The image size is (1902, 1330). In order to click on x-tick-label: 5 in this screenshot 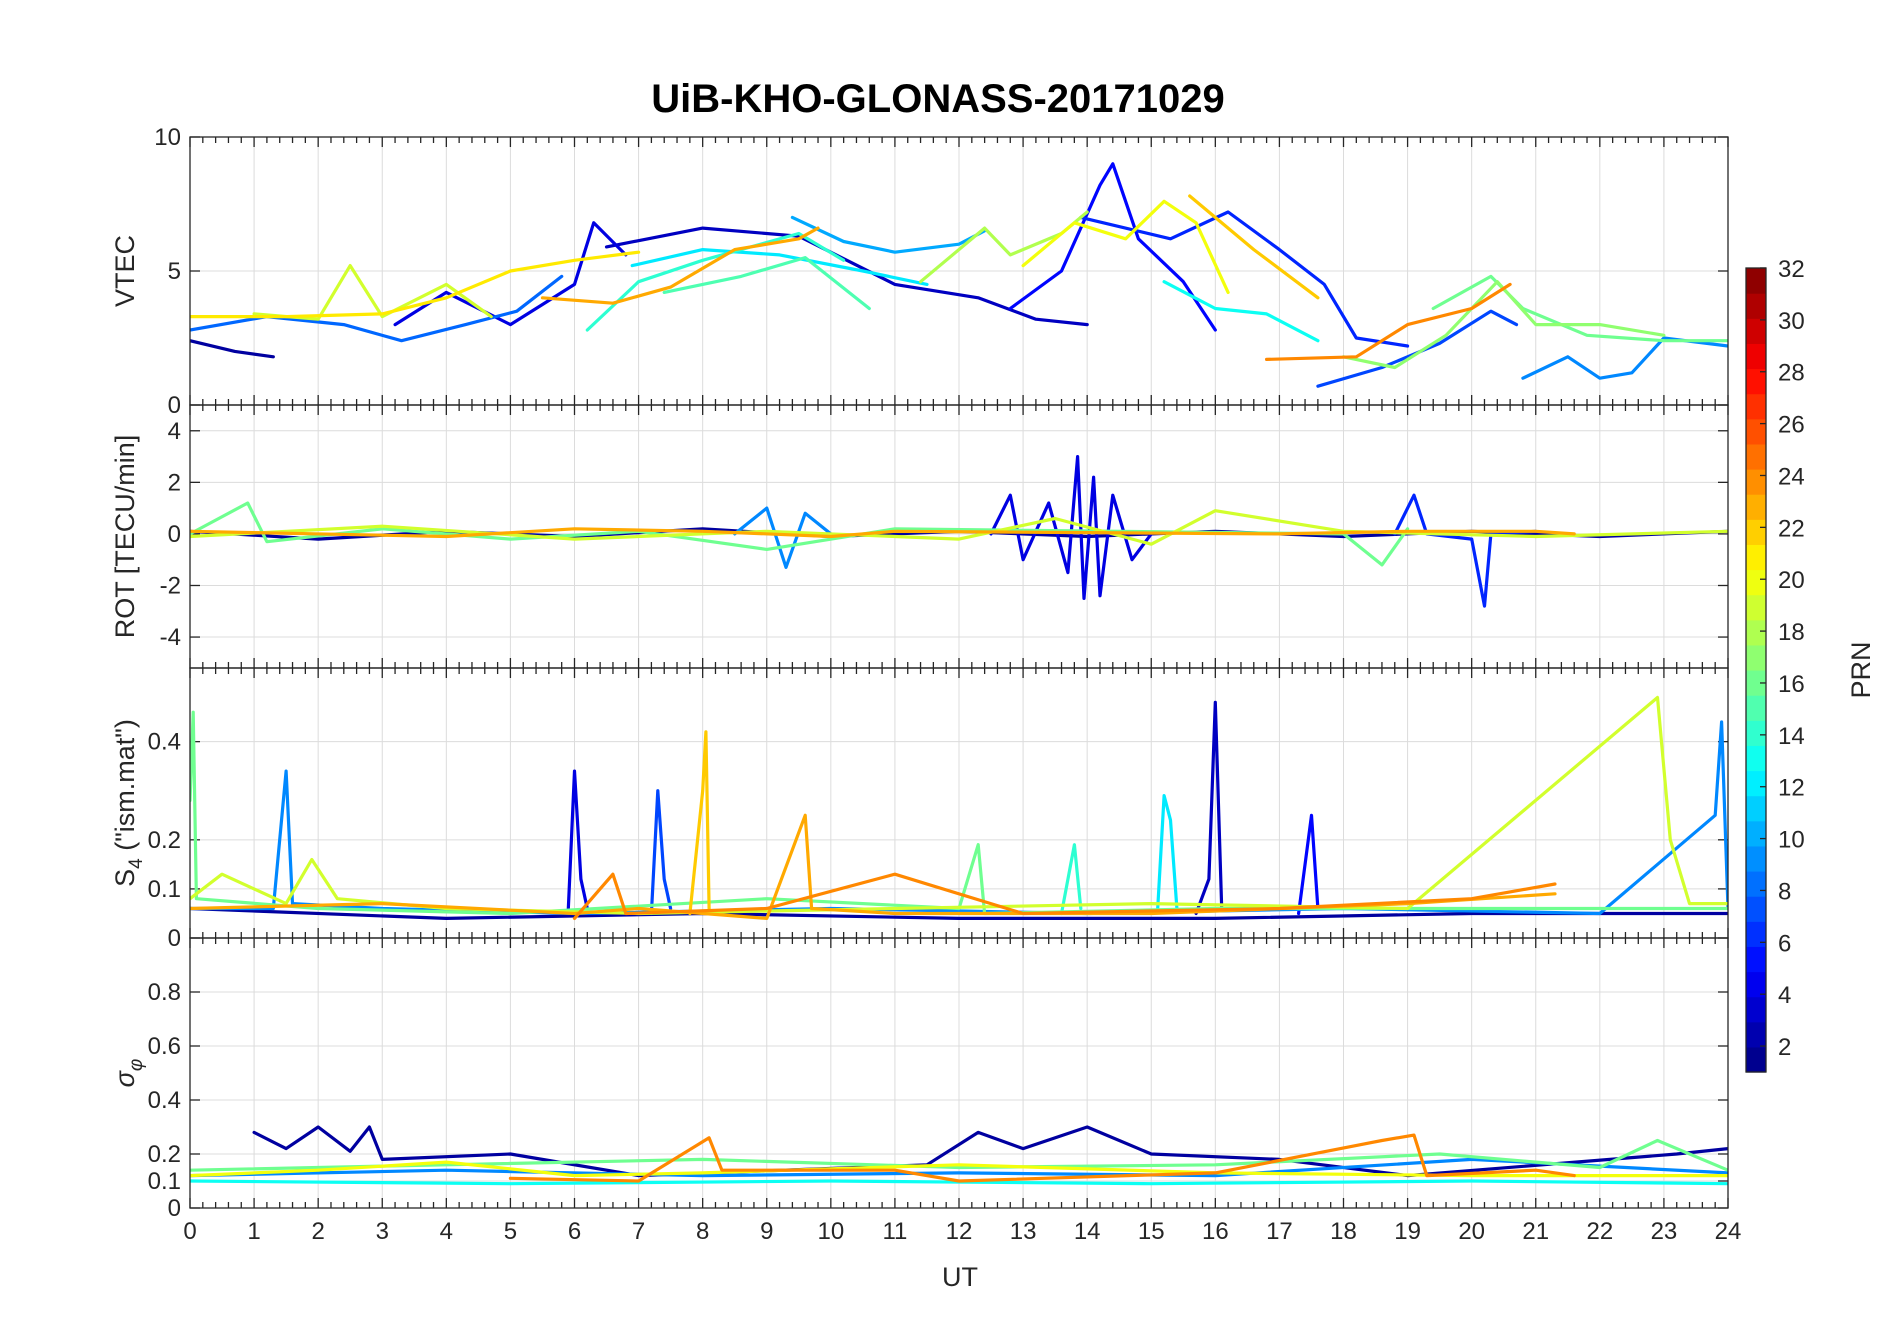, I will do `click(510, 1231)`.